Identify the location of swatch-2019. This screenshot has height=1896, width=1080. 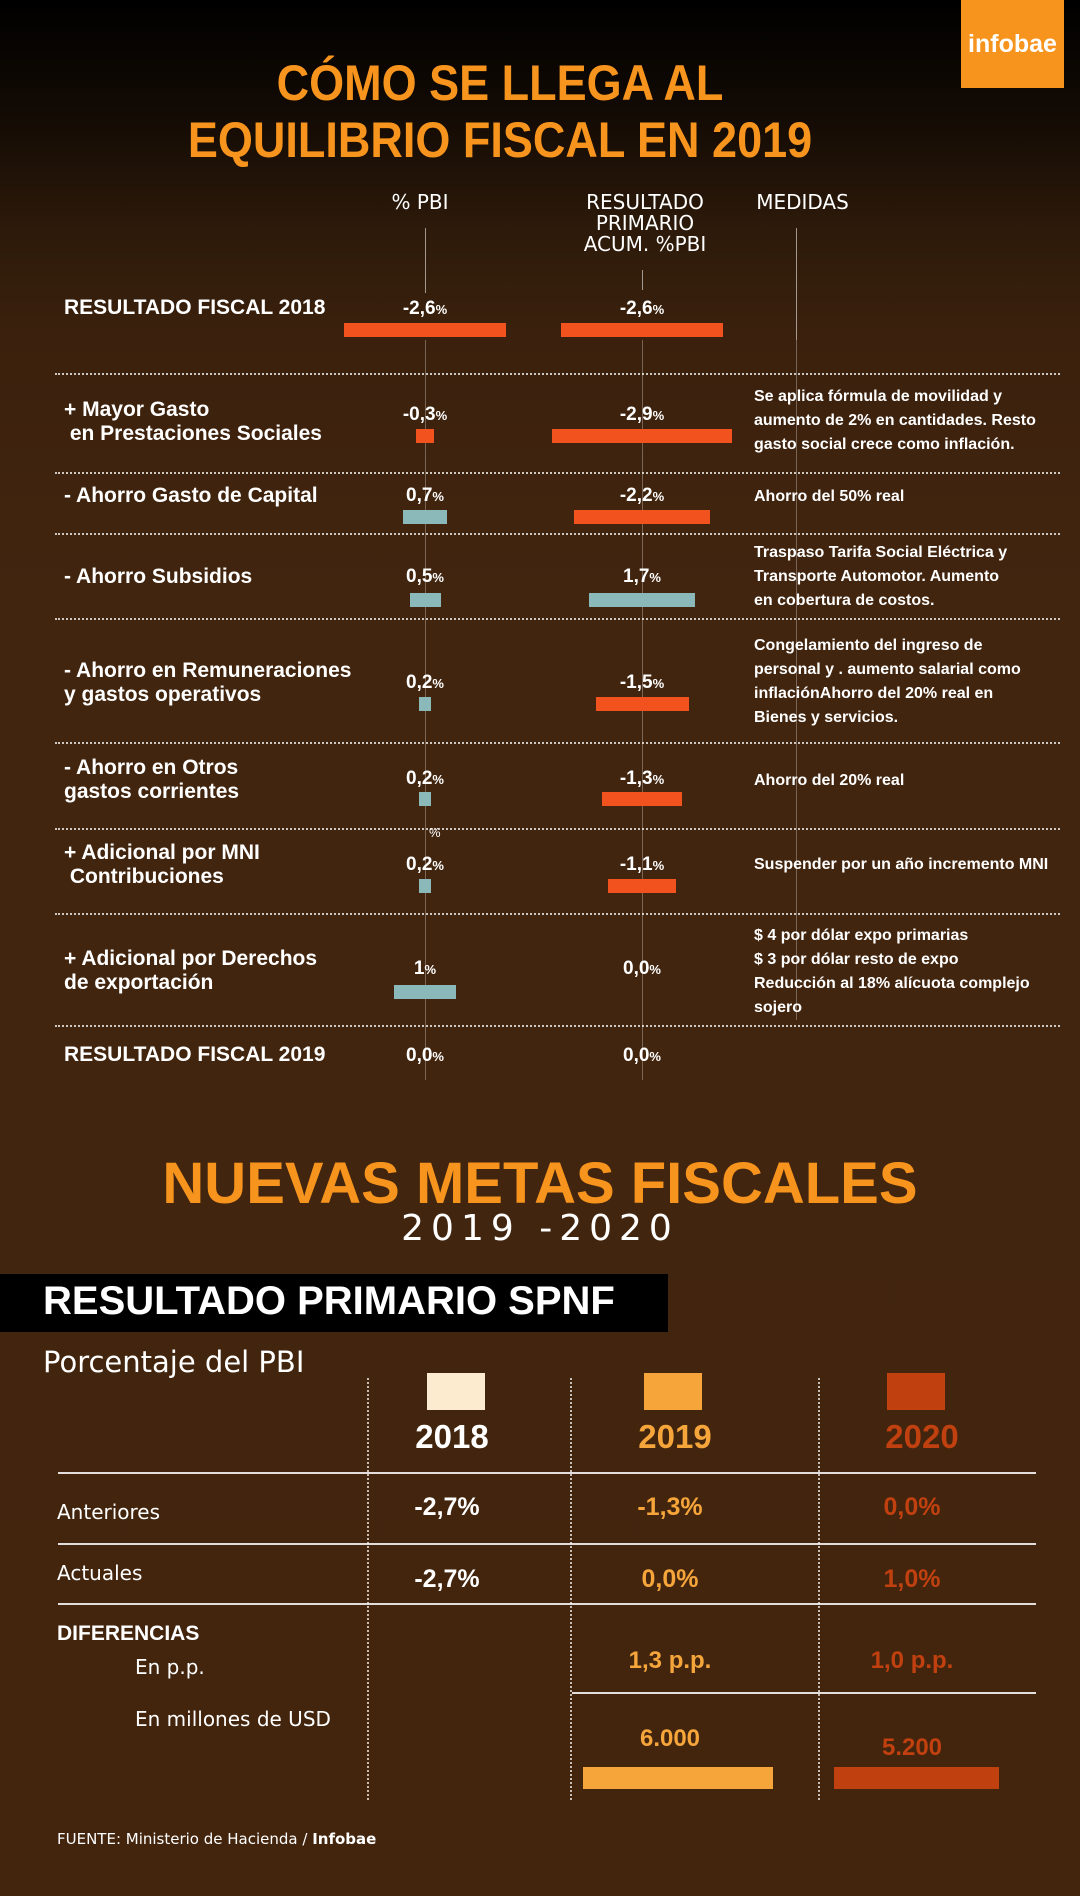
(673, 1391).